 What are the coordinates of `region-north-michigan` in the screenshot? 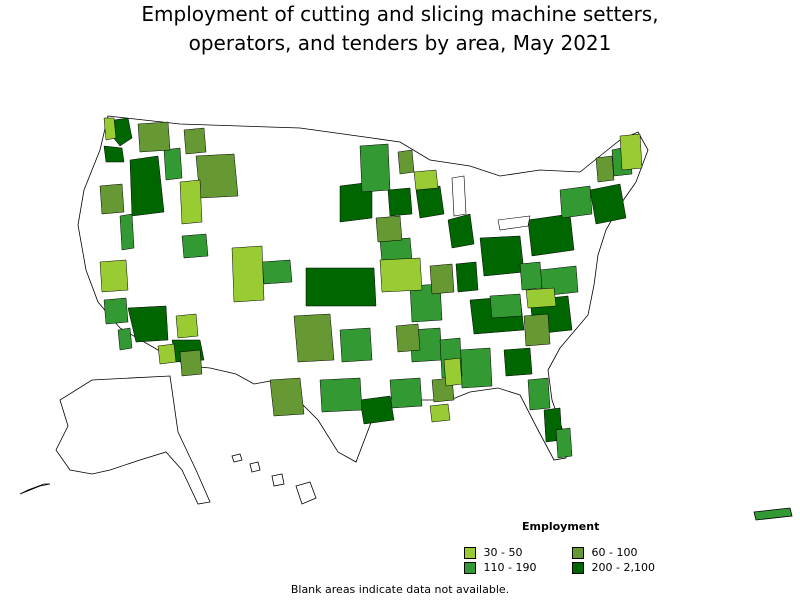 It's located at (406, 162).